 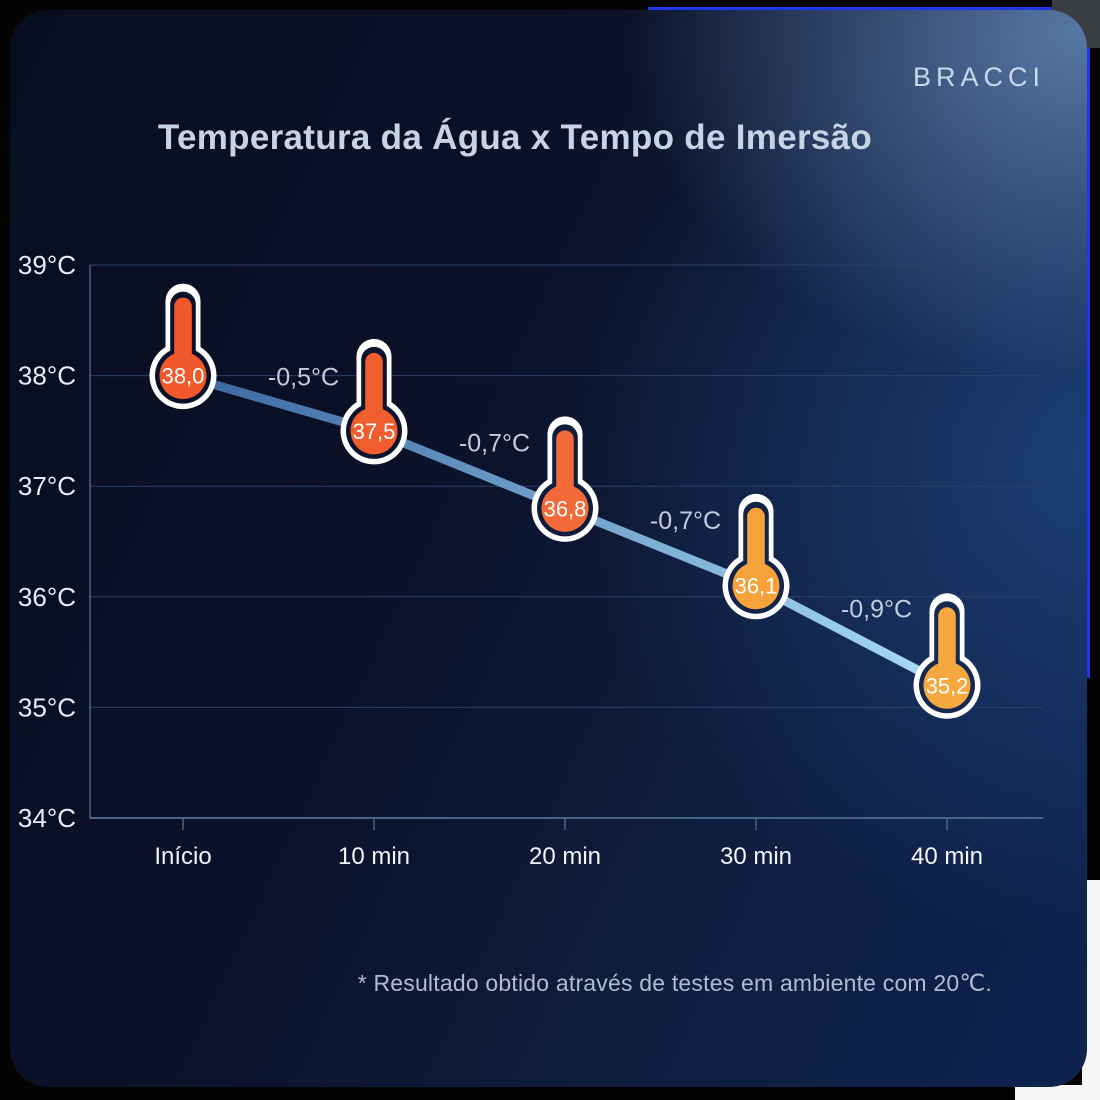 I want to click on y-tick-label: 34°C, so click(x=47, y=818).